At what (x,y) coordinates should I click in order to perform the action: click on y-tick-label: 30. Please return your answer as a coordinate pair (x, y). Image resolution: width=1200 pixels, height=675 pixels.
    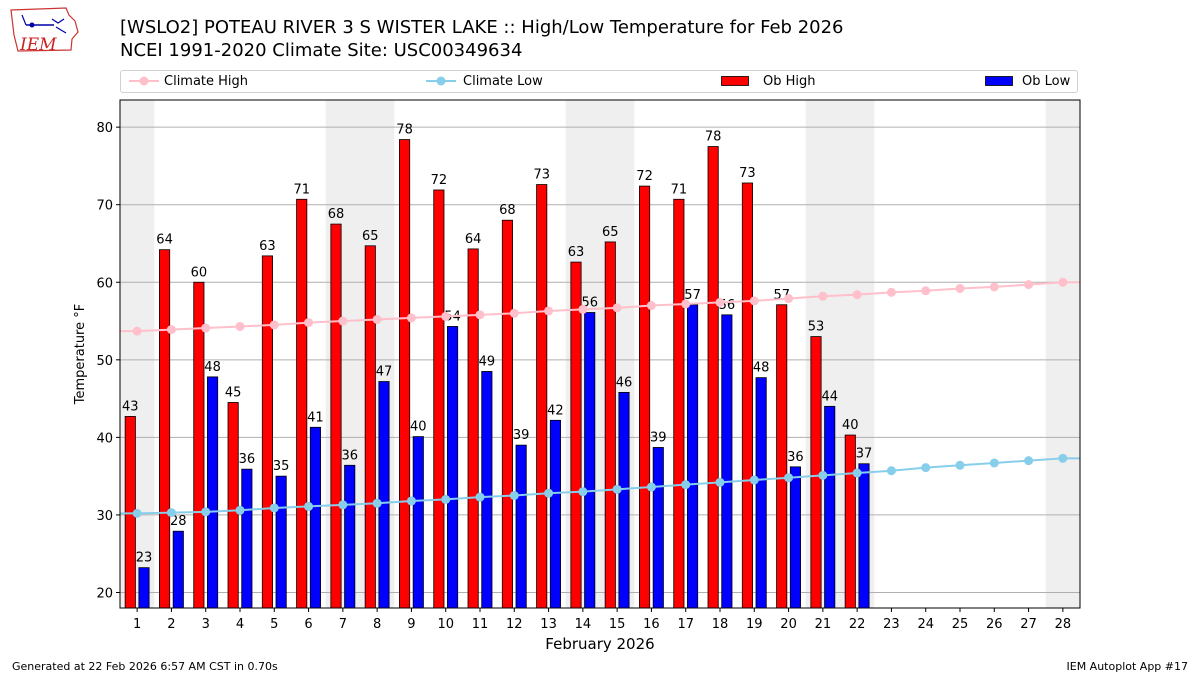
    Looking at the image, I should click on (104, 516).